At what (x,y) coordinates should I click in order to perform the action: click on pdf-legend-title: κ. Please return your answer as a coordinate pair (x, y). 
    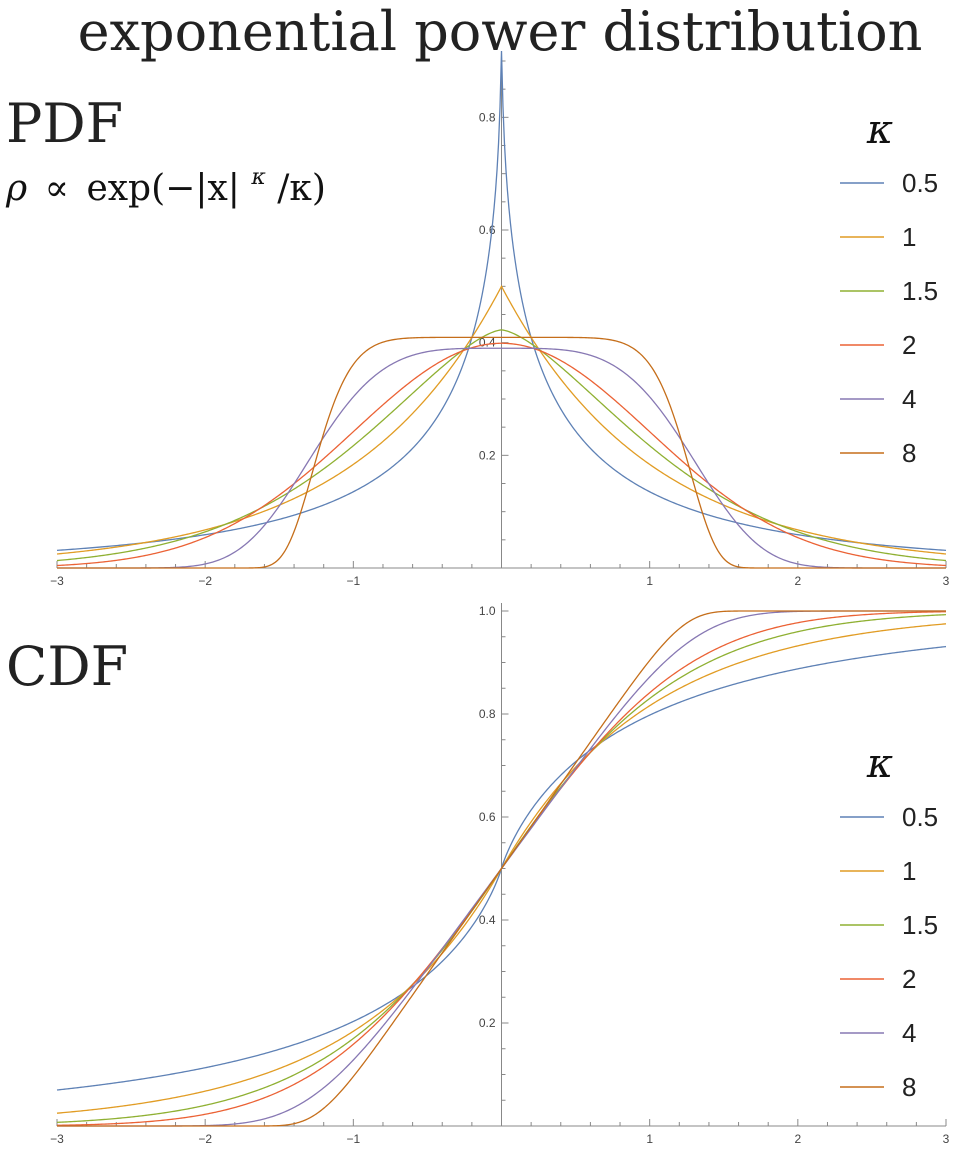
    Looking at the image, I should click on (879, 130).